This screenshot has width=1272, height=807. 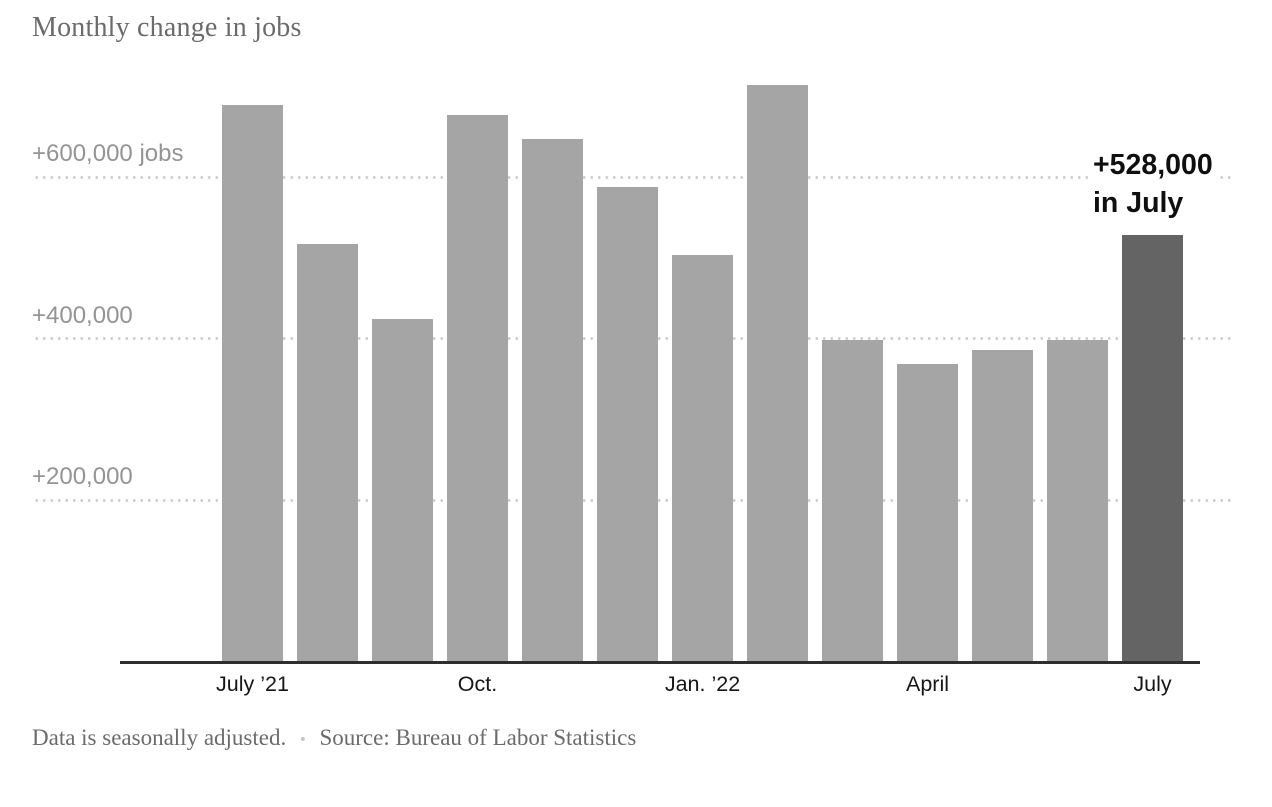 I want to click on bar-highlighted, so click(x=1152, y=448).